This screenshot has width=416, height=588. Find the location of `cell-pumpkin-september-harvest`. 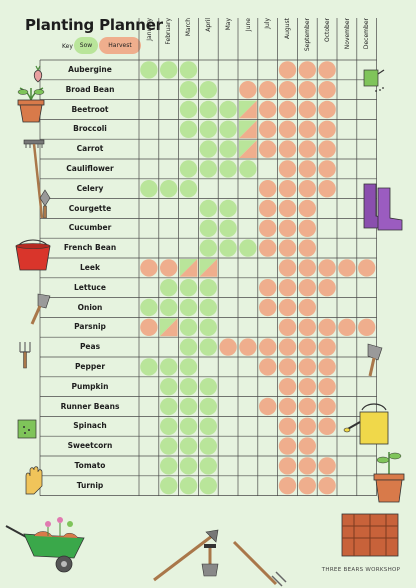

cell-pumpkin-september-harvest is located at coordinates (307, 387).